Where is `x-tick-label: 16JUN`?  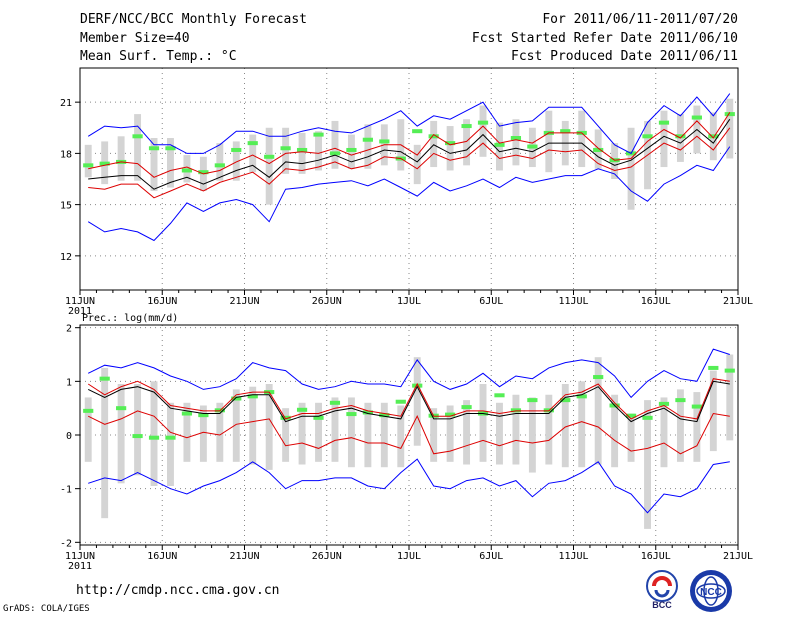 x-tick-label: 16JUN is located at coordinates (162, 301).